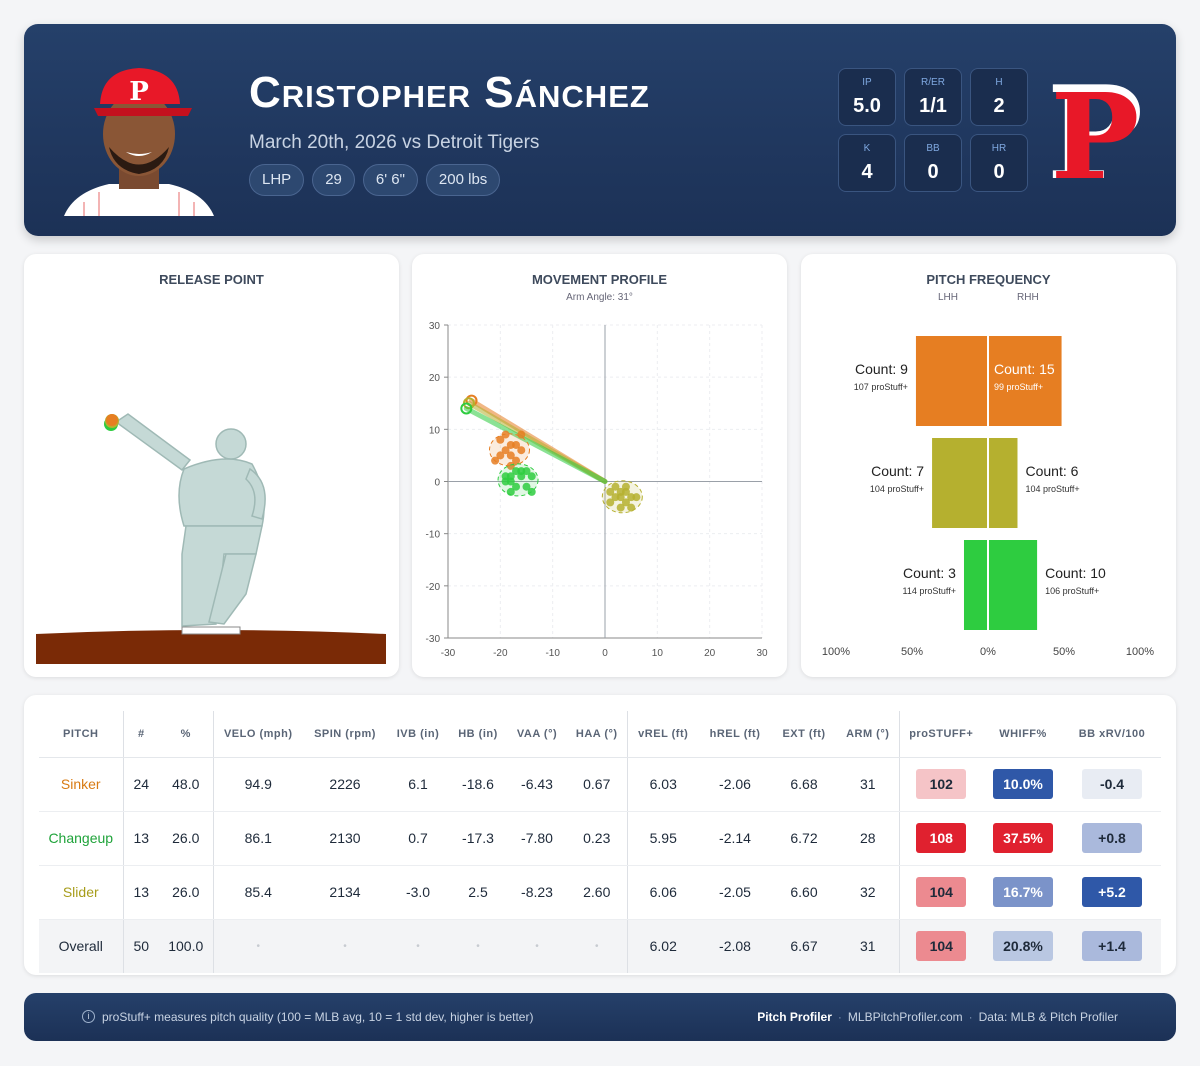  I want to click on whiff-badge-cell: 16.7%, so click(1023, 892).